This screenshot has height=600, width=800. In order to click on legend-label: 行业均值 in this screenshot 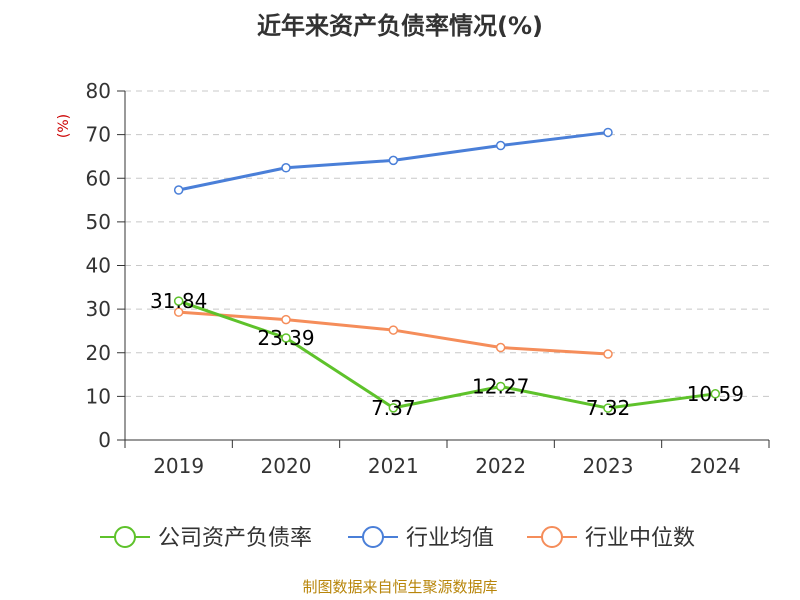, I will do `click(450, 538)`.